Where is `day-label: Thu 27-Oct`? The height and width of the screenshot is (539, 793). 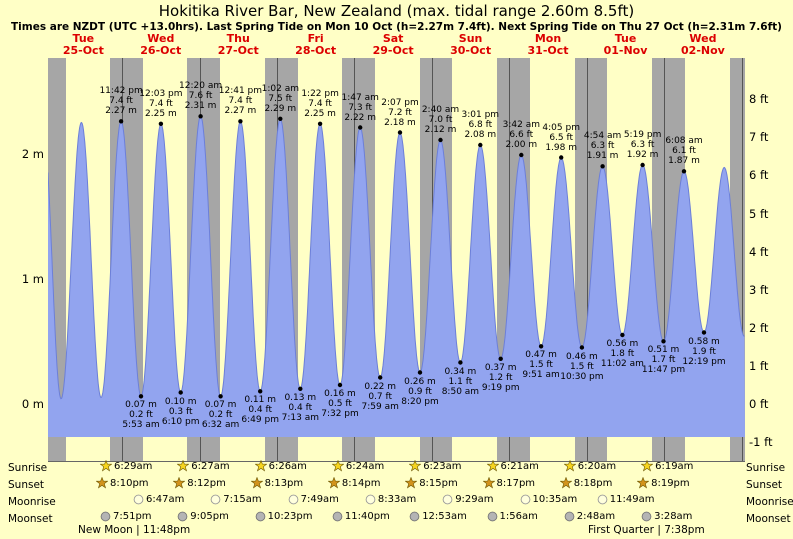 day-label: Thu 27-Oct is located at coordinates (238, 45).